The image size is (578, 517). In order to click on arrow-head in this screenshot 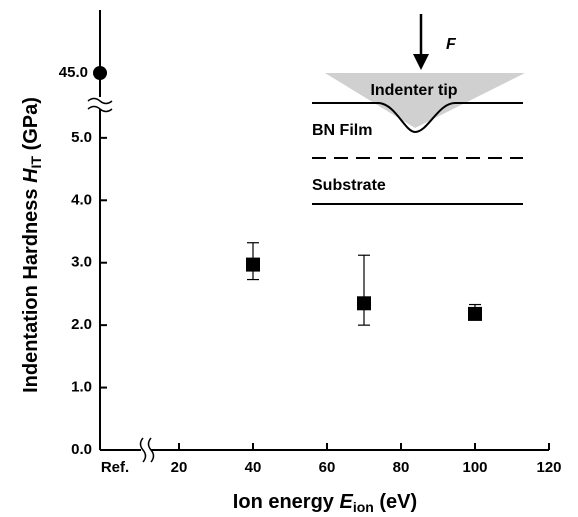, I will do `click(421, 62)`.